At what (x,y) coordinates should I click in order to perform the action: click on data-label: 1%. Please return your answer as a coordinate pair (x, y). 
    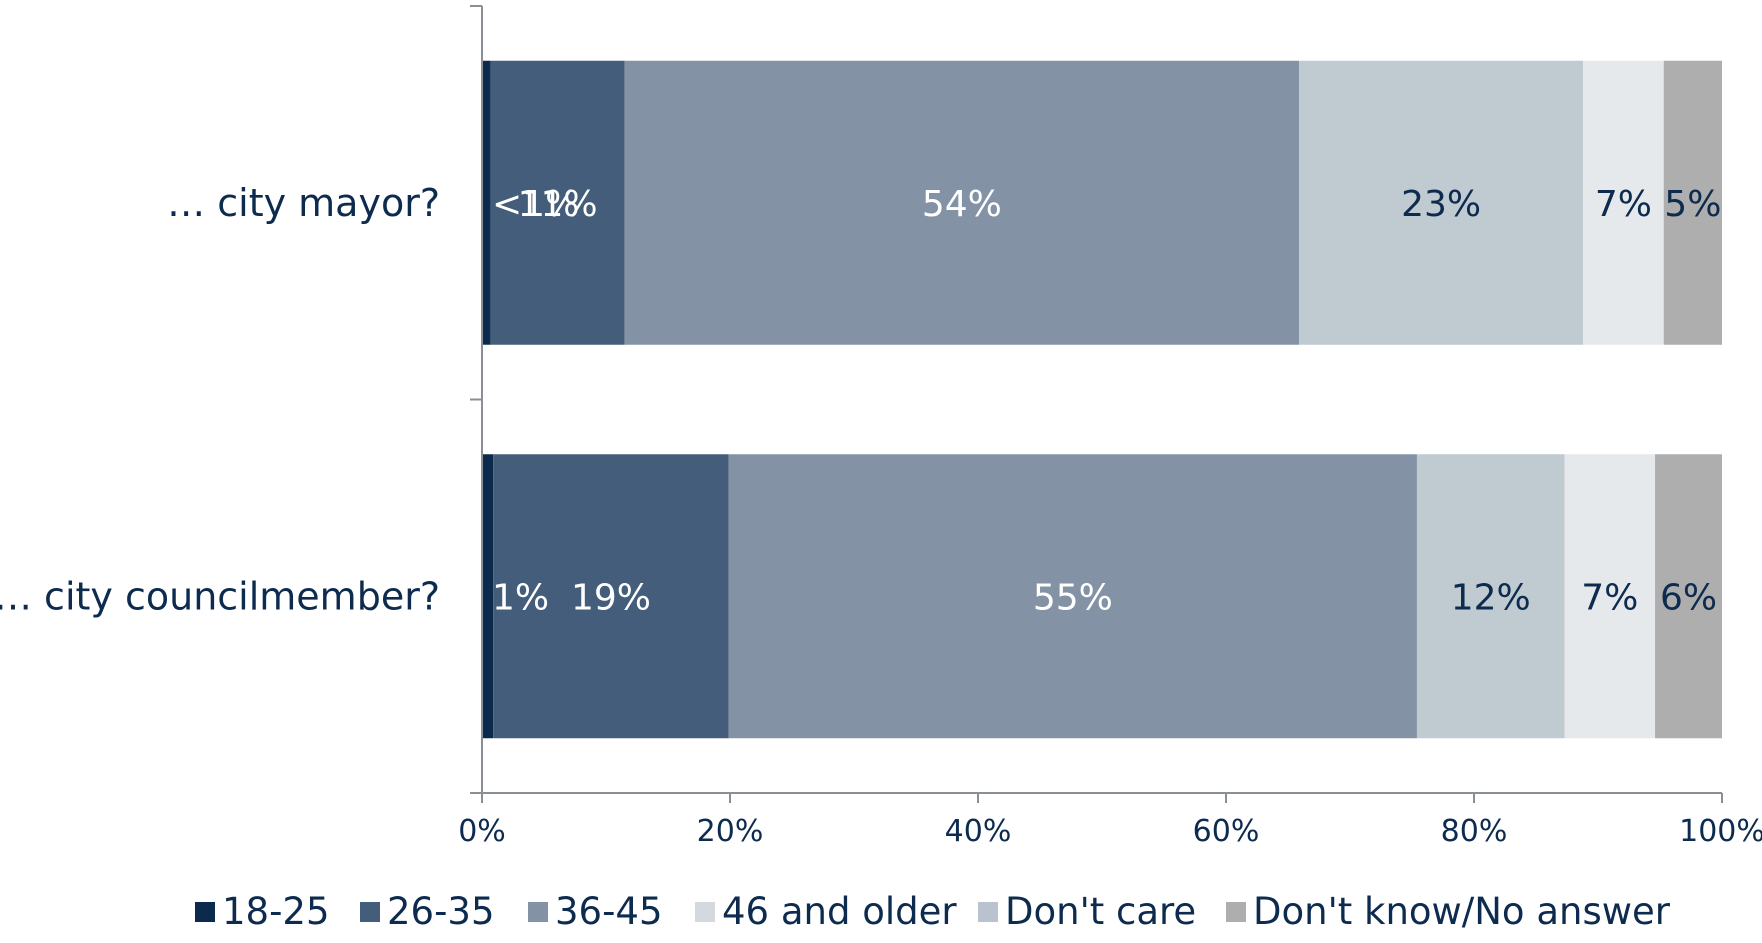
    Looking at the image, I should click on (520, 597).